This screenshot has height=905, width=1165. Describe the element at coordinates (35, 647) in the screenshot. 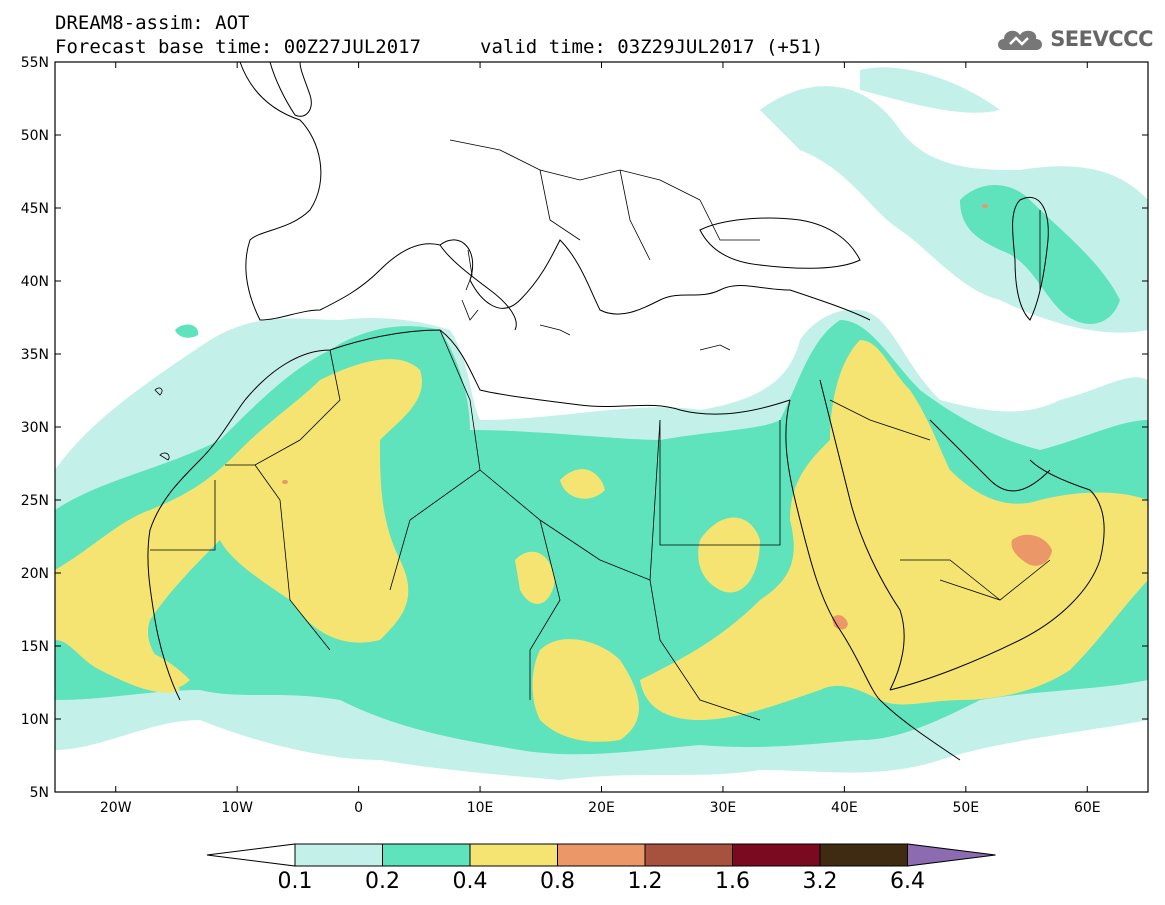

I see `lat-label: 15N` at that location.